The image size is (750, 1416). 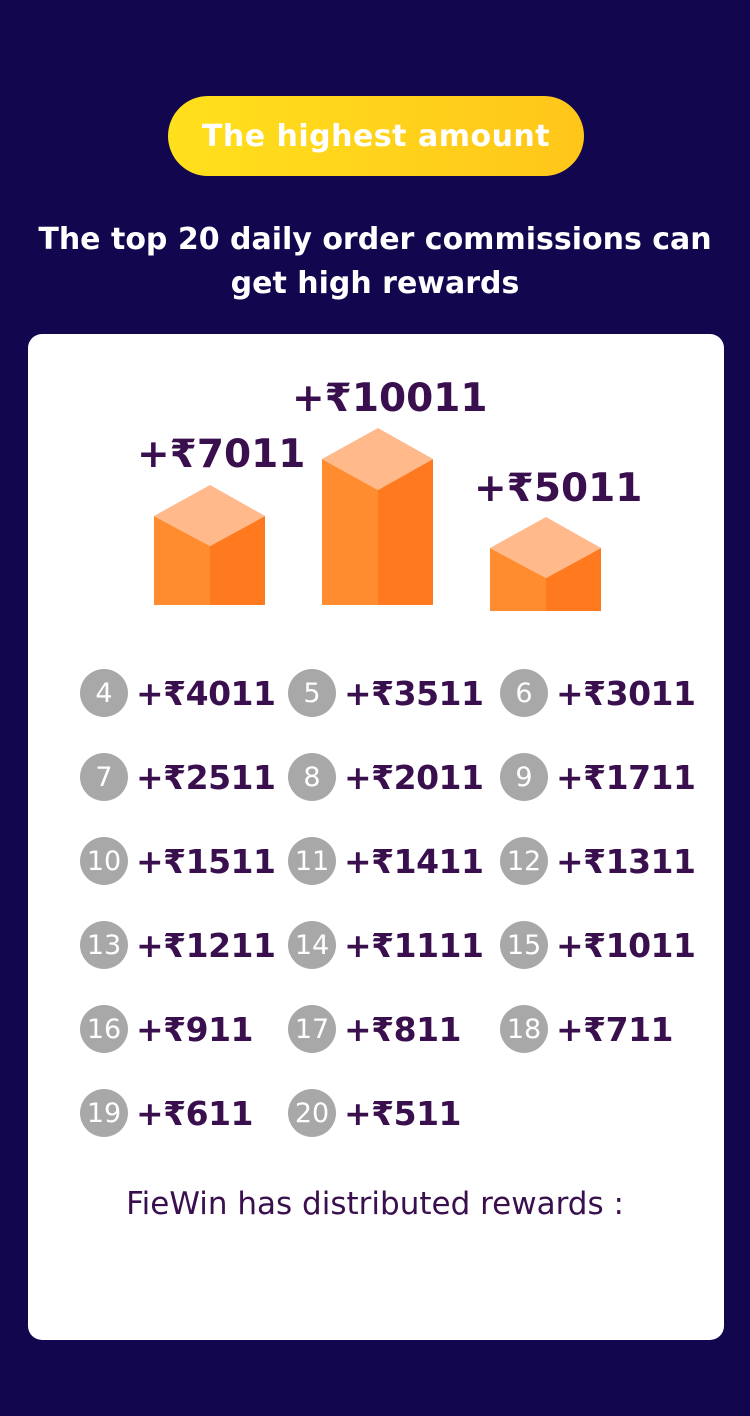 What do you see at coordinates (375, 1204) in the screenshot?
I see `distributed-rewards-label: FieWin has distributed rewards :` at bounding box center [375, 1204].